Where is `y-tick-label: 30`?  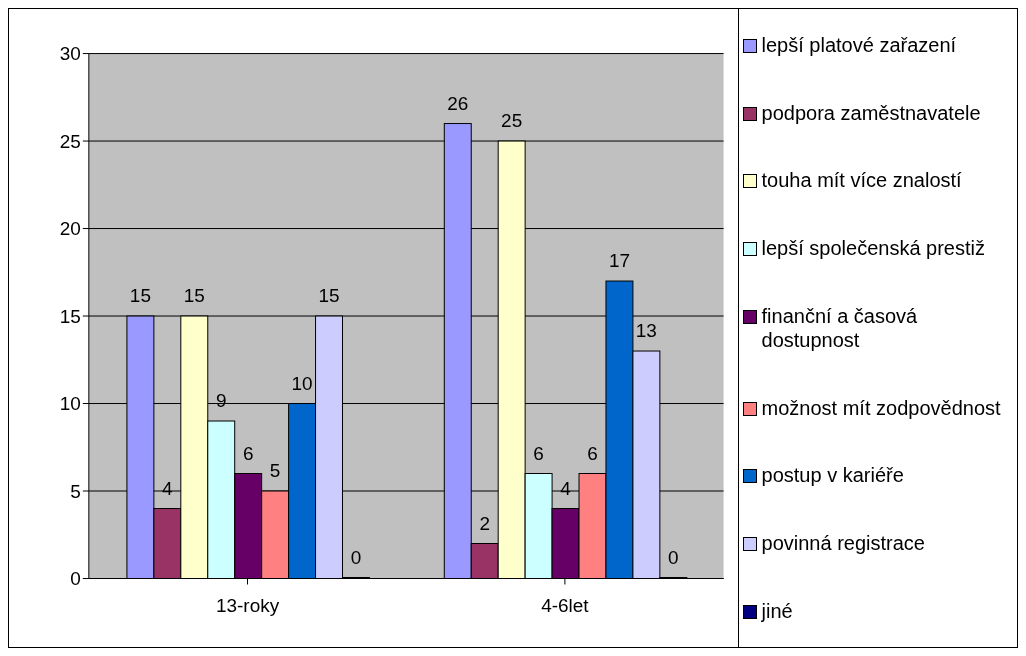 y-tick-label: 30 is located at coordinates (70, 54).